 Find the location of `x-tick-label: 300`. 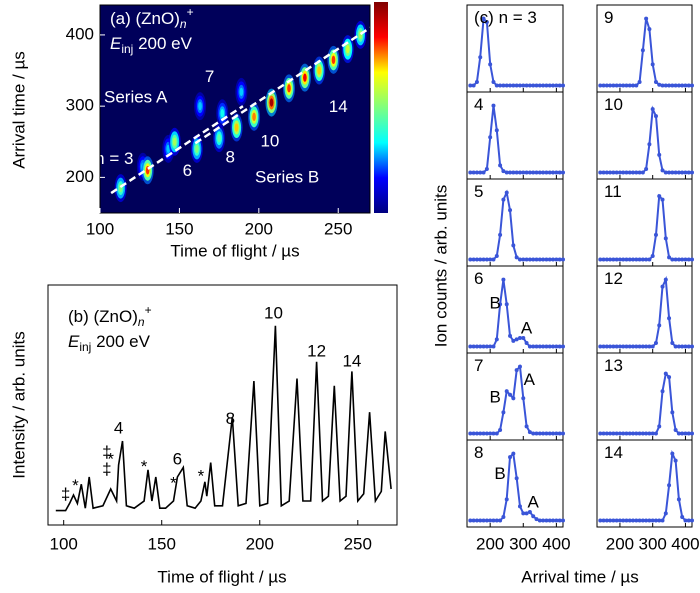

x-tick-label: 300 is located at coordinates (653, 543).